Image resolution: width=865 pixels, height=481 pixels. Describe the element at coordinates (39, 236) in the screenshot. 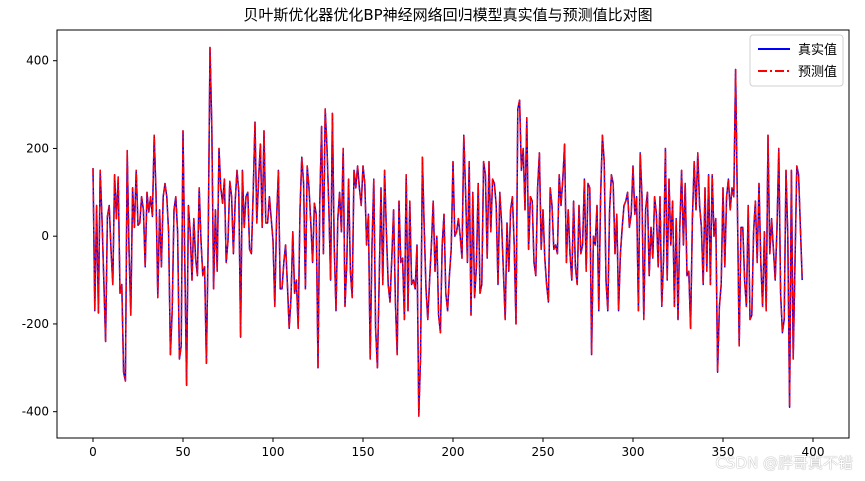

I see `y-axis-ticks: -400 -200 0 200 400` at that location.